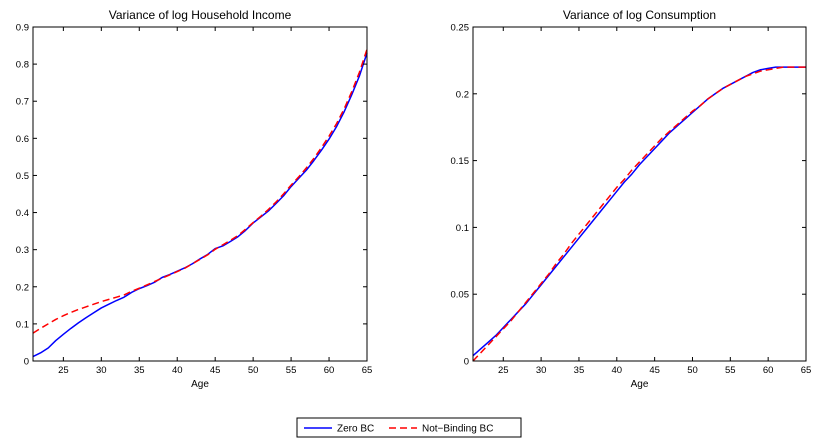 Image resolution: width=817 pixels, height=442 pixels. What do you see at coordinates (460, 28) in the screenshot?
I see `y-tick-label: 0.25` at bounding box center [460, 28].